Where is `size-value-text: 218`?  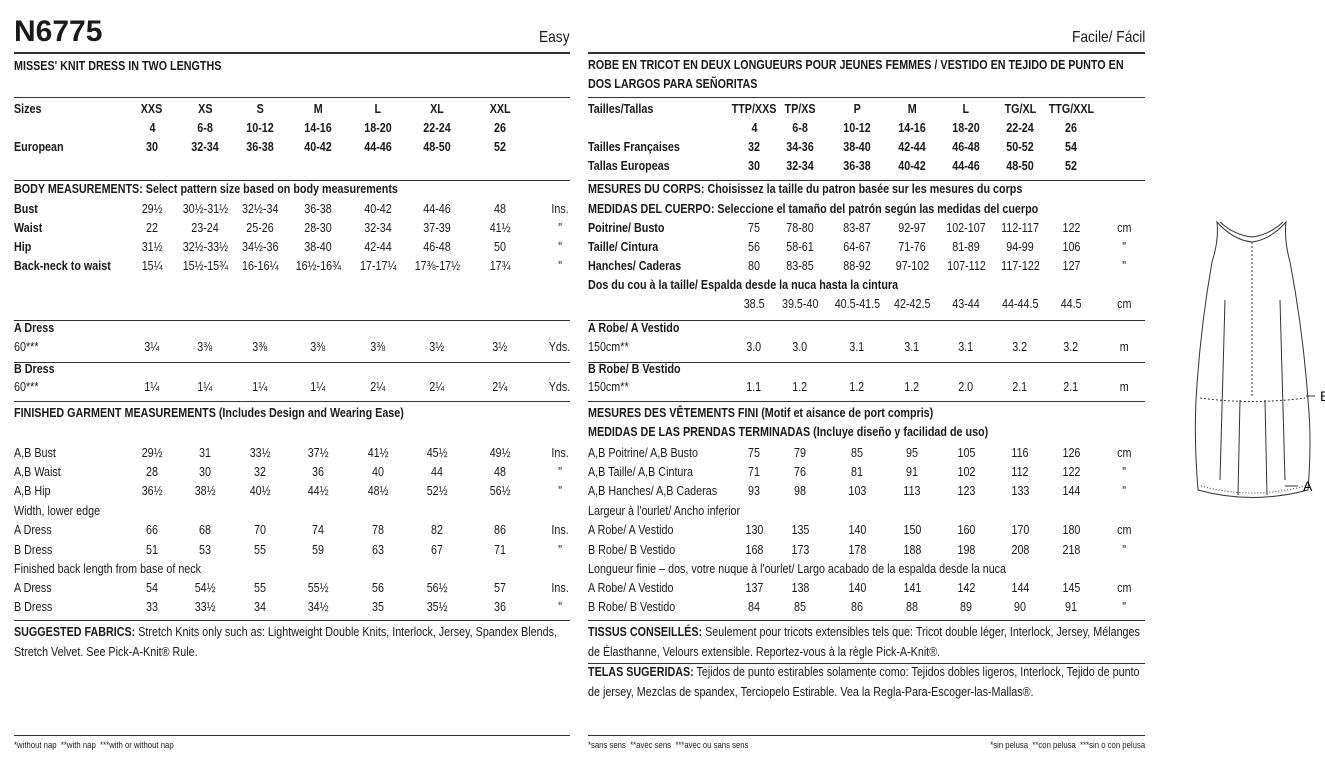 size-value-text: 218 is located at coordinates (1071, 550).